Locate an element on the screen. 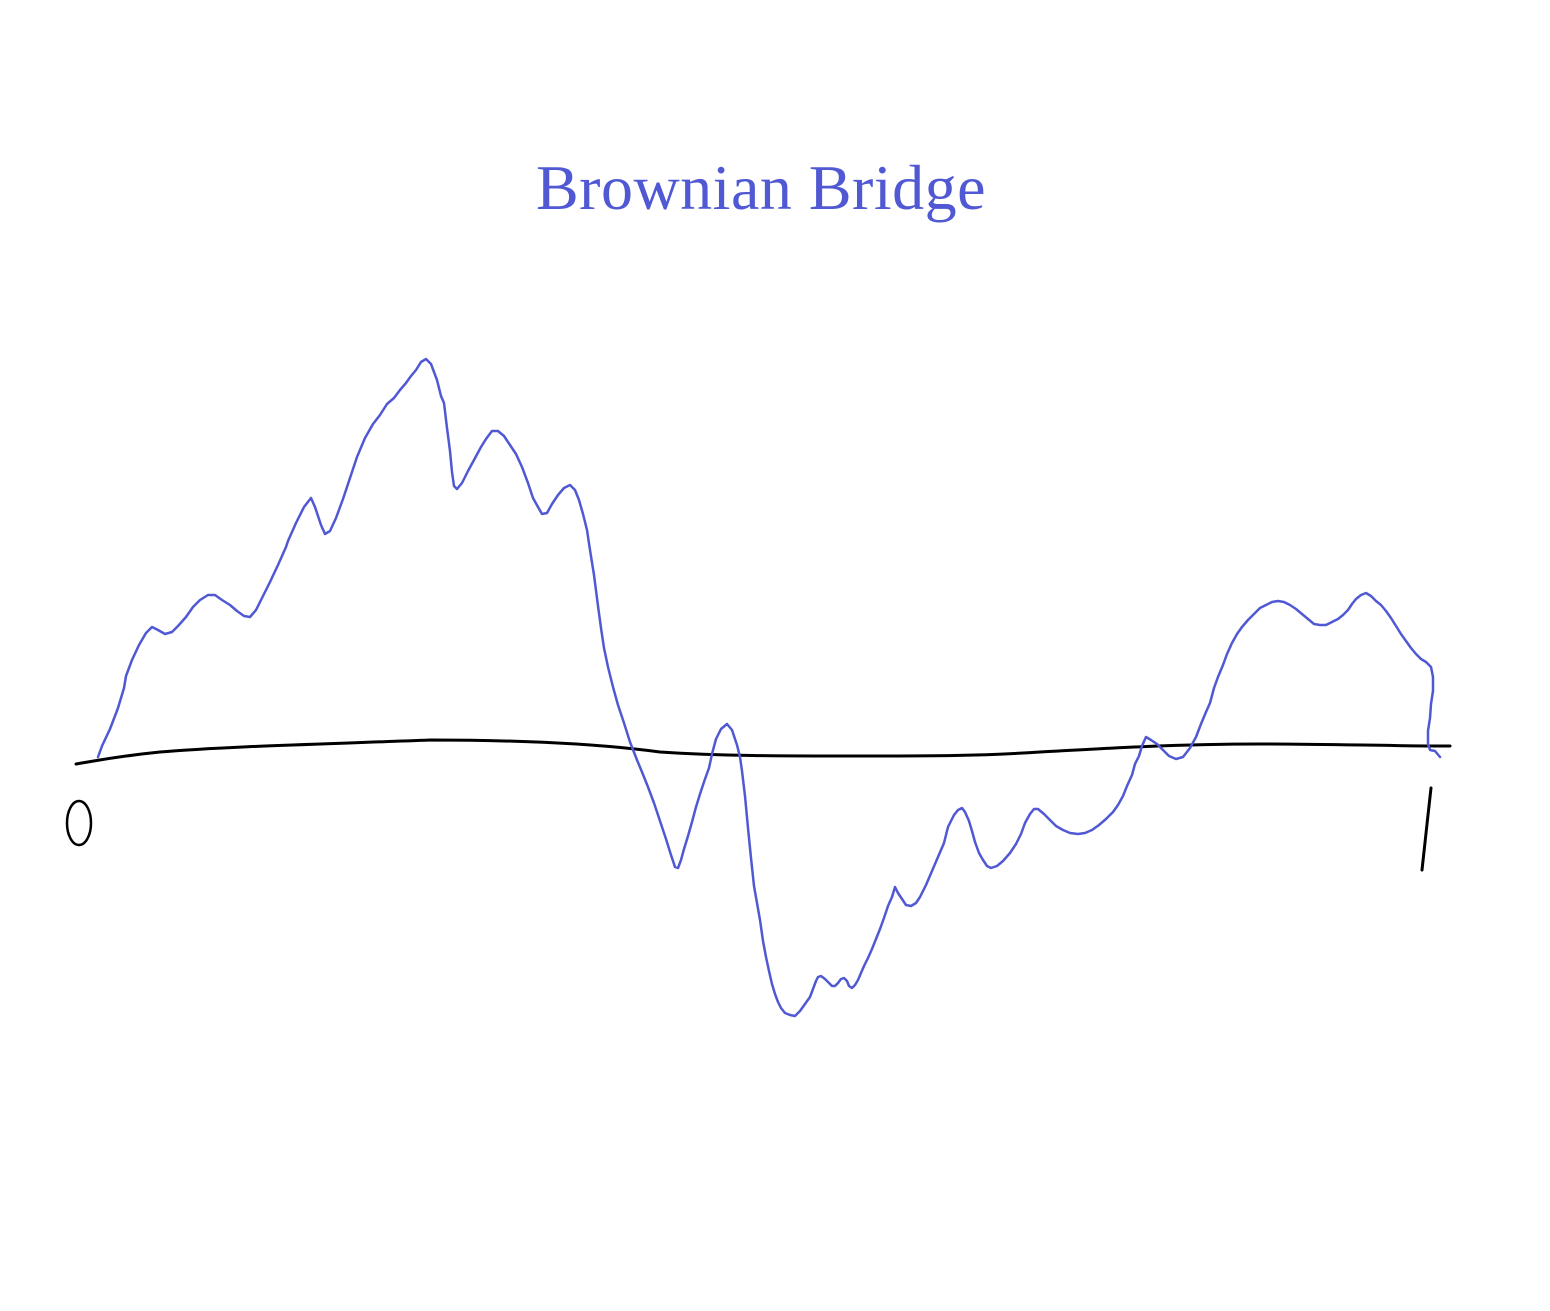 The height and width of the screenshot is (1311, 1550). page-title: Brownian Bridge is located at coordinates (761, 187).